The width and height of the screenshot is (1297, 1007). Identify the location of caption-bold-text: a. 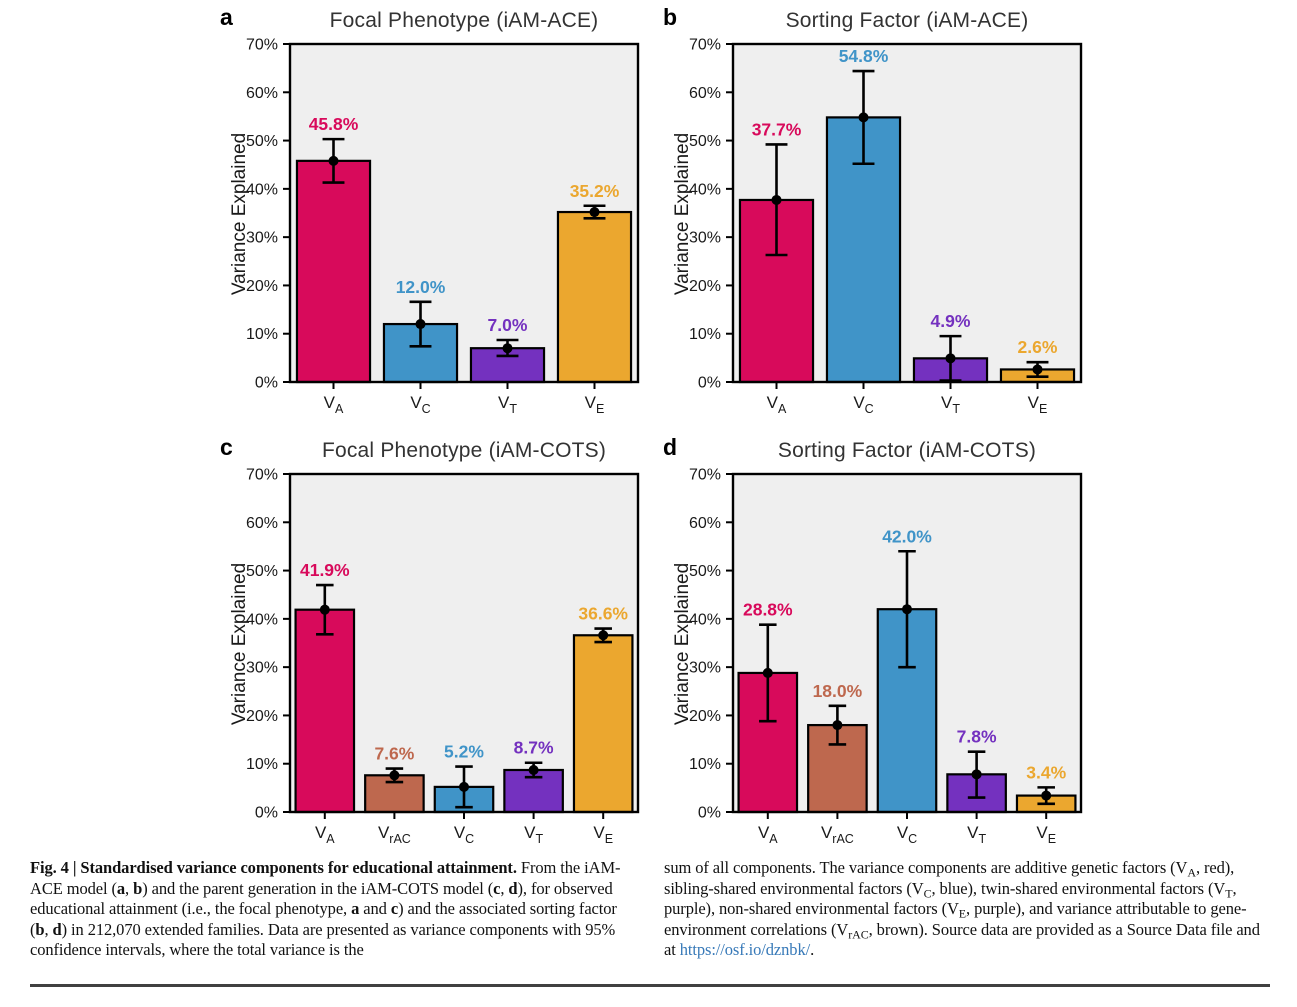
(355, 908).